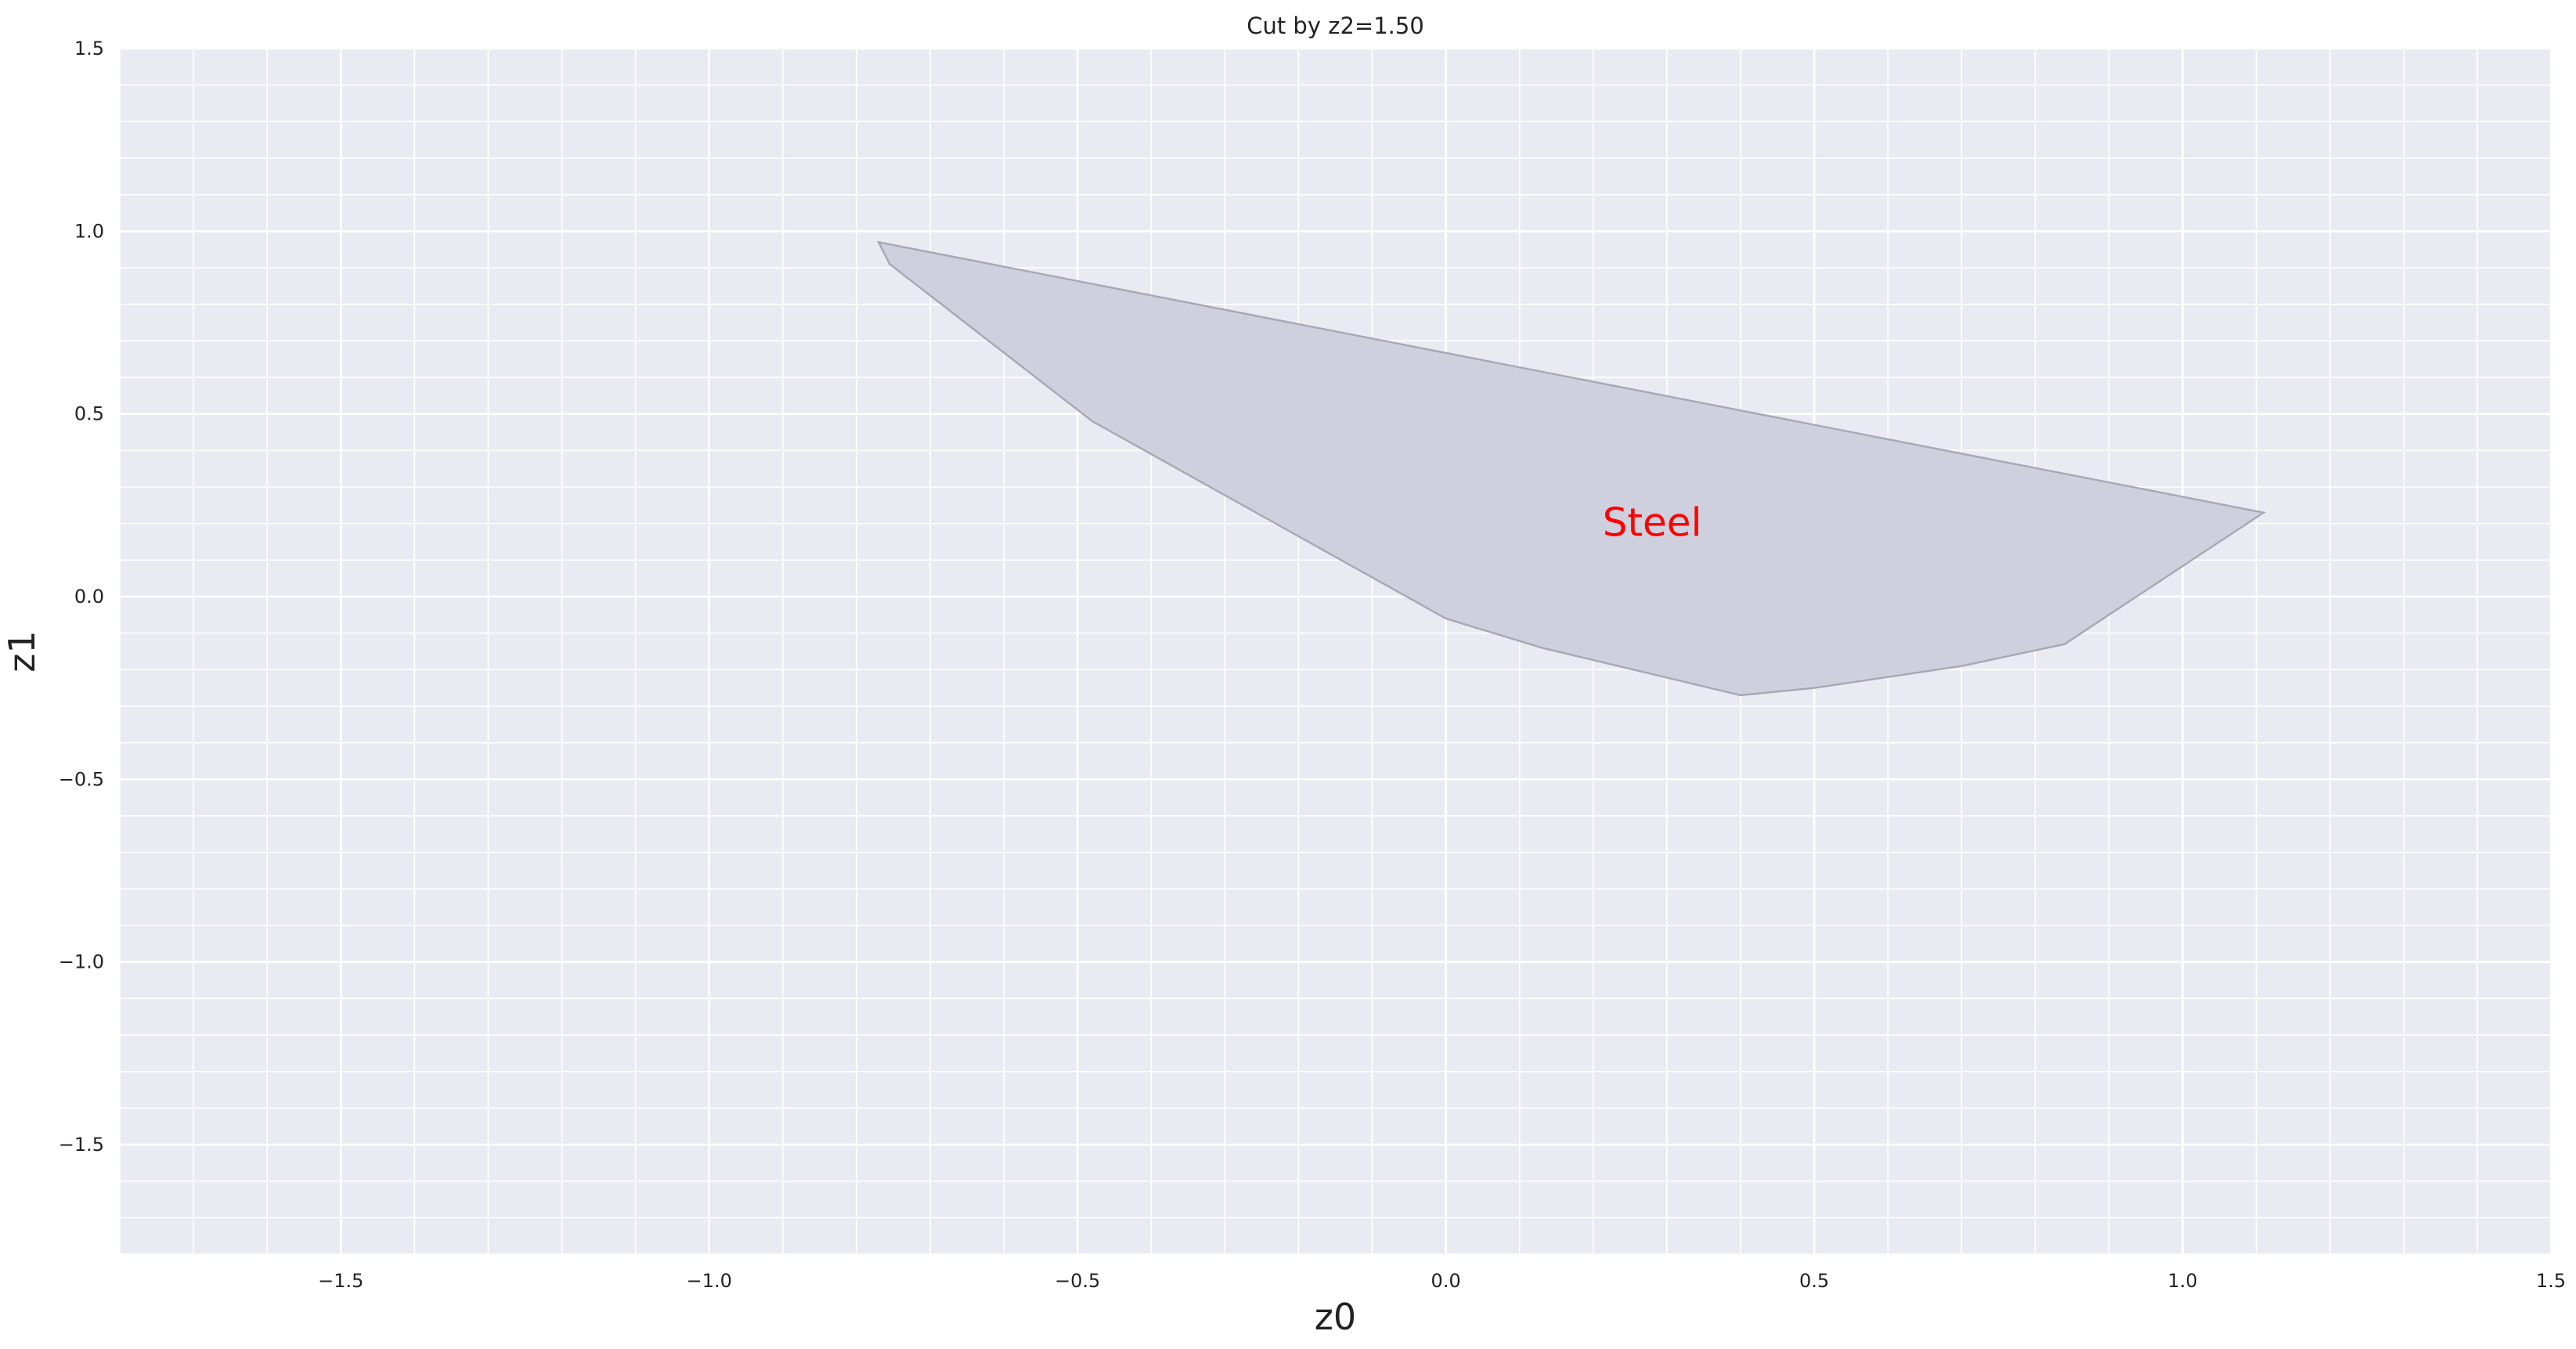 This screenshot has width=2576, height=1349. I want to click on chart-title: Cut by z2=1.50, so click(1335, 26).